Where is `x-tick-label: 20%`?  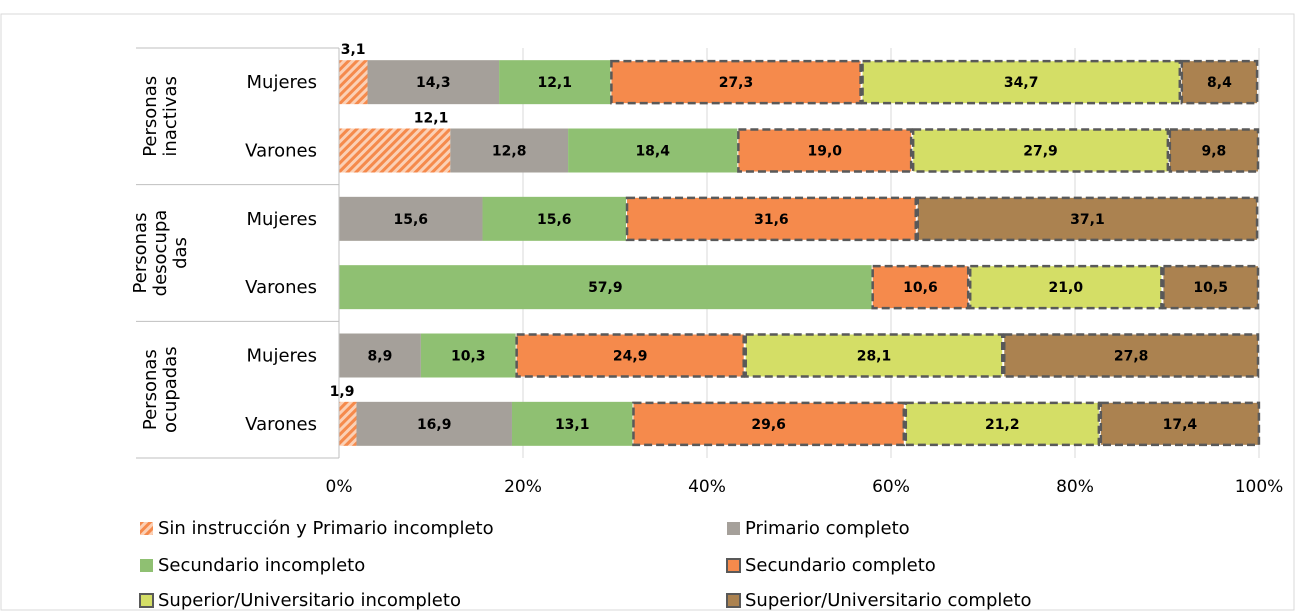 x-tick-label: 20% is located at coordinates (523, 487).